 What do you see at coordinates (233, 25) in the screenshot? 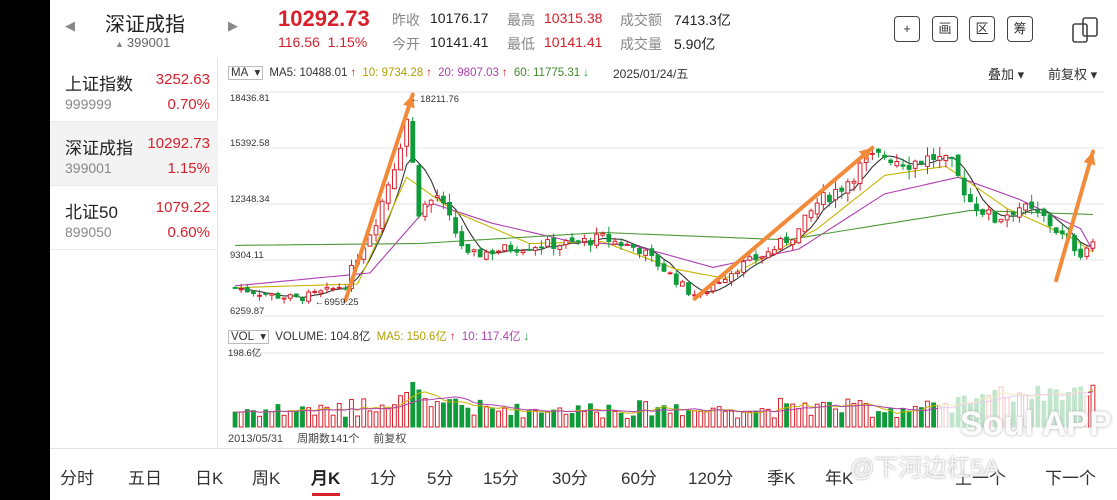
I see `next-index-arrow-icon: ▶` at bounding box center [233, 25].